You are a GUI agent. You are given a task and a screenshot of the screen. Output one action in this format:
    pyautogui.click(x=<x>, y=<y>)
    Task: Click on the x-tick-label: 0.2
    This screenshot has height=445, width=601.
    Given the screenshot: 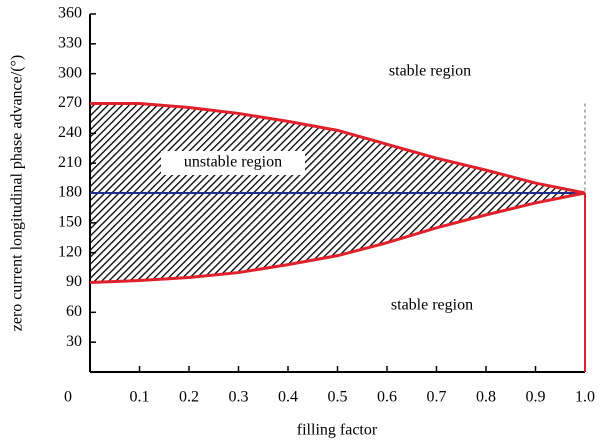 What is the action you would take?
    pyautogui.click(x=189, y=397)
    